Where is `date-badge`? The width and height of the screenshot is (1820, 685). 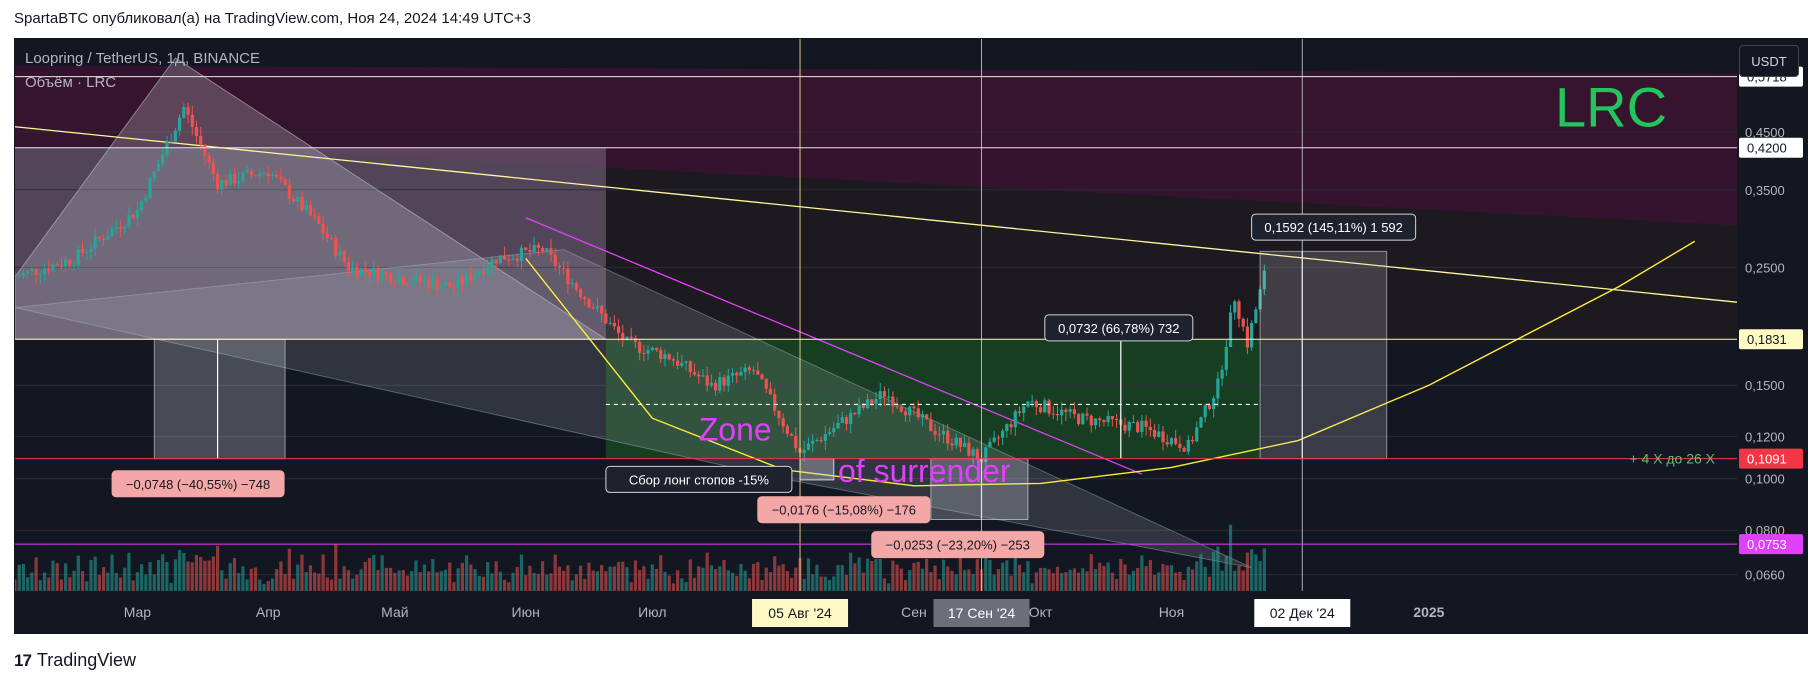
date-badge is located at coordinates (981, 613).